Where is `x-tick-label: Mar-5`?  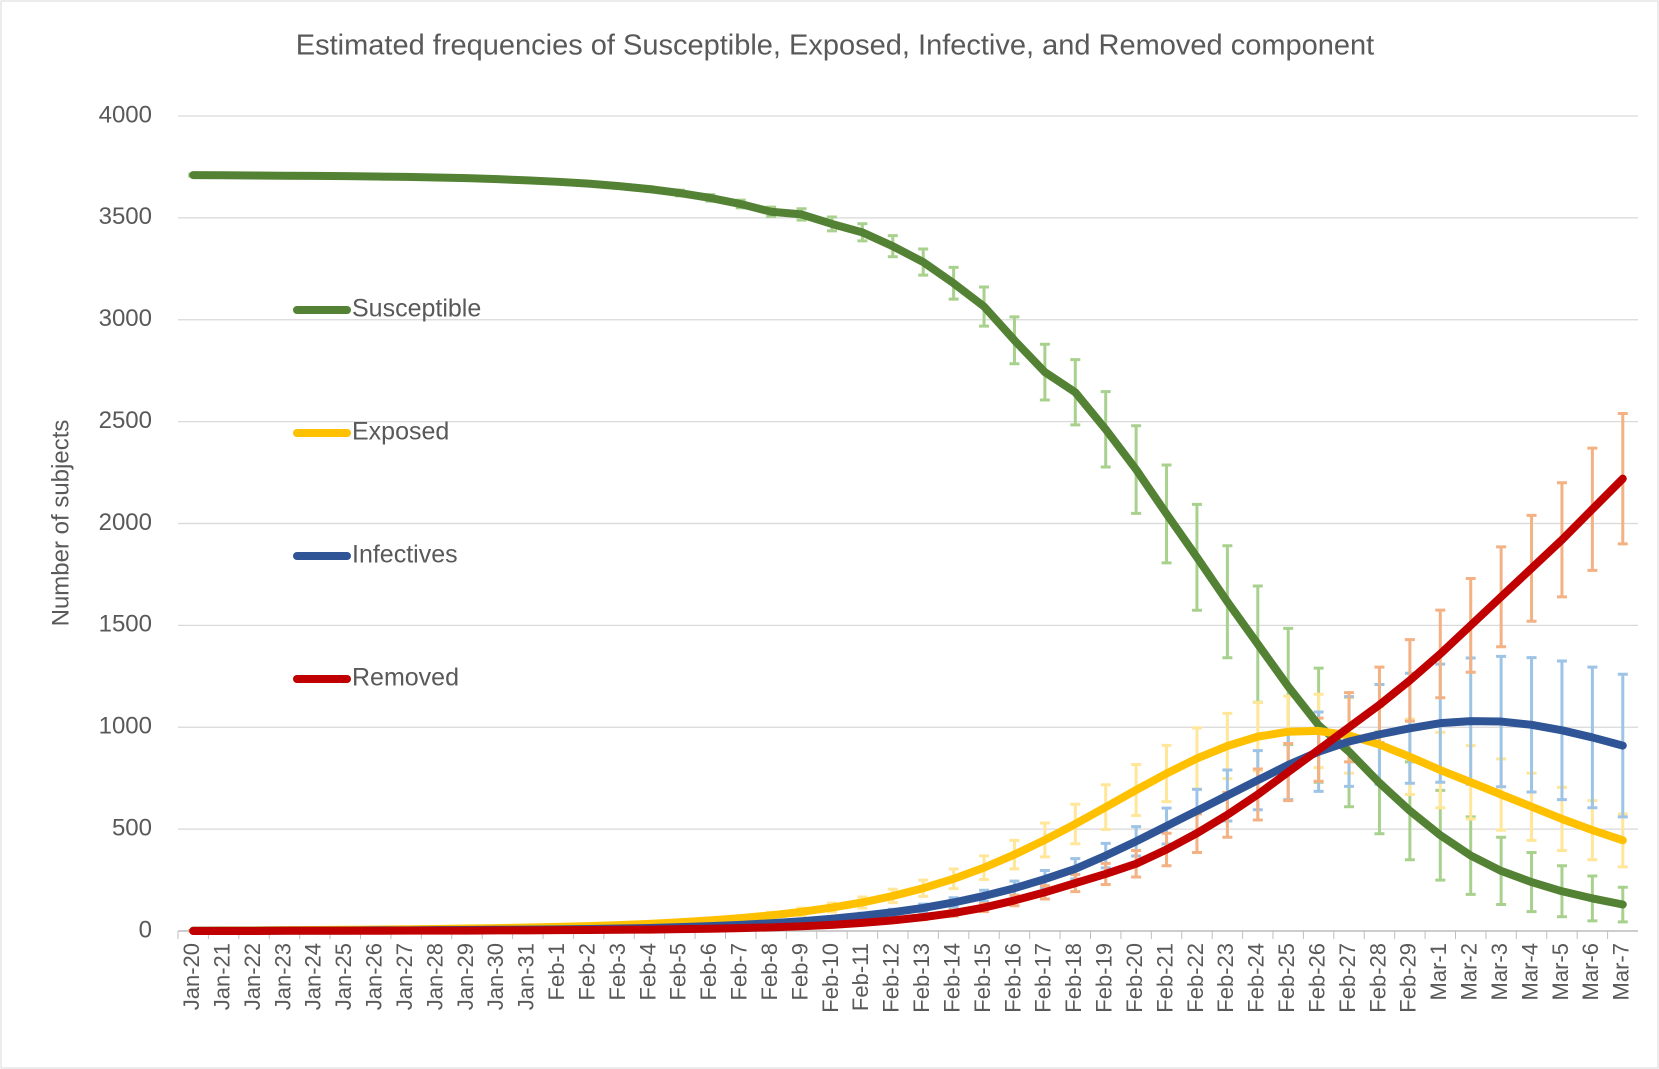 x-tick-label: Mar-5 is located at coordinates (1560, 971).